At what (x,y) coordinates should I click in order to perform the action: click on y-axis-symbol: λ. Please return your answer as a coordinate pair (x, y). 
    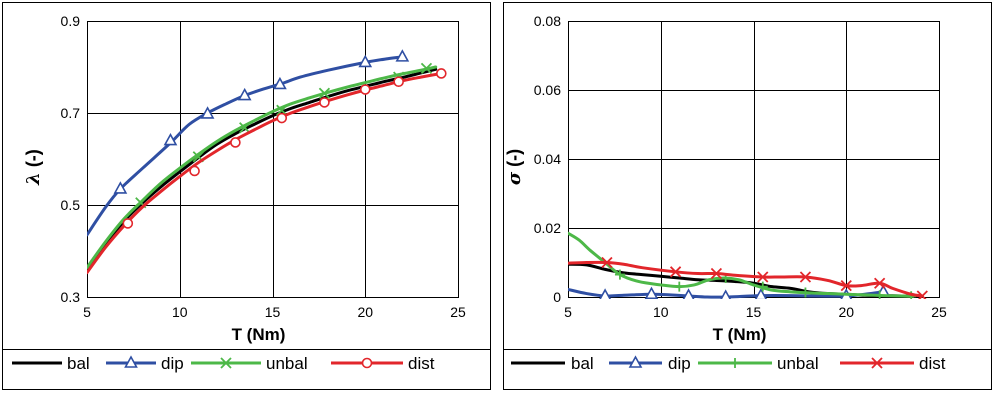
    Looking at the image, I should click on (33, 179).